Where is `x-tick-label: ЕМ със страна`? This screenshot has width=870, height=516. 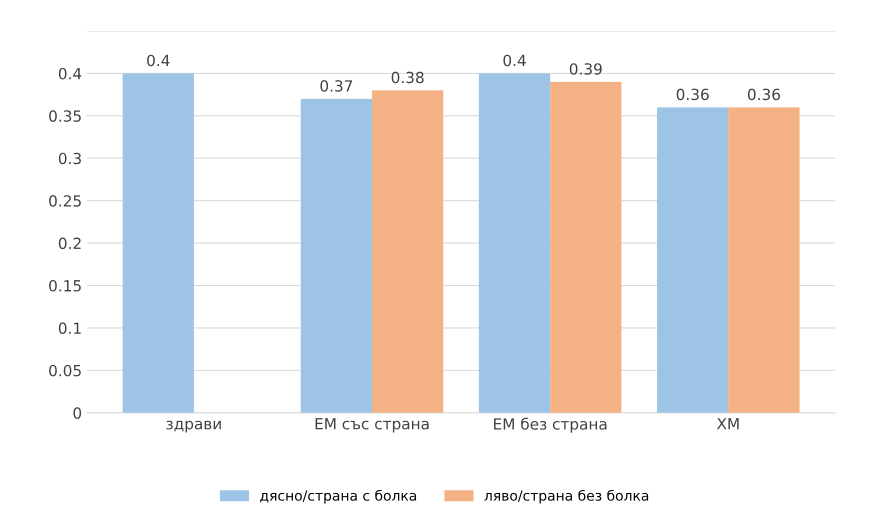
x-tick-label: ЕМ със страна is located at coordinates (372, 425).